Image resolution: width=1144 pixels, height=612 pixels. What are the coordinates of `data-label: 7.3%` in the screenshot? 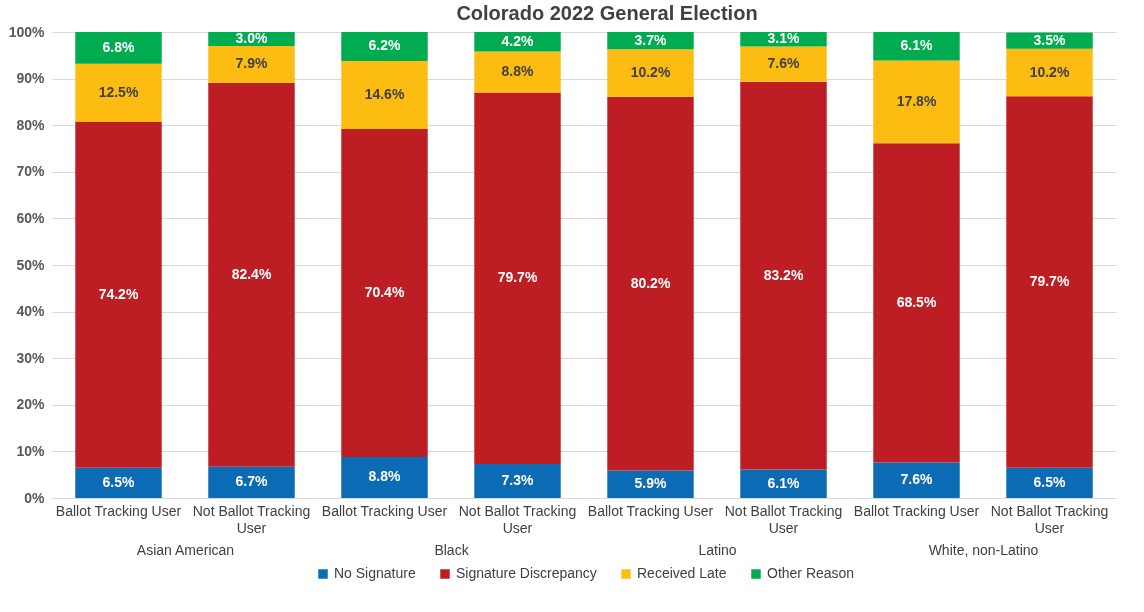 It's located at (517, 479).